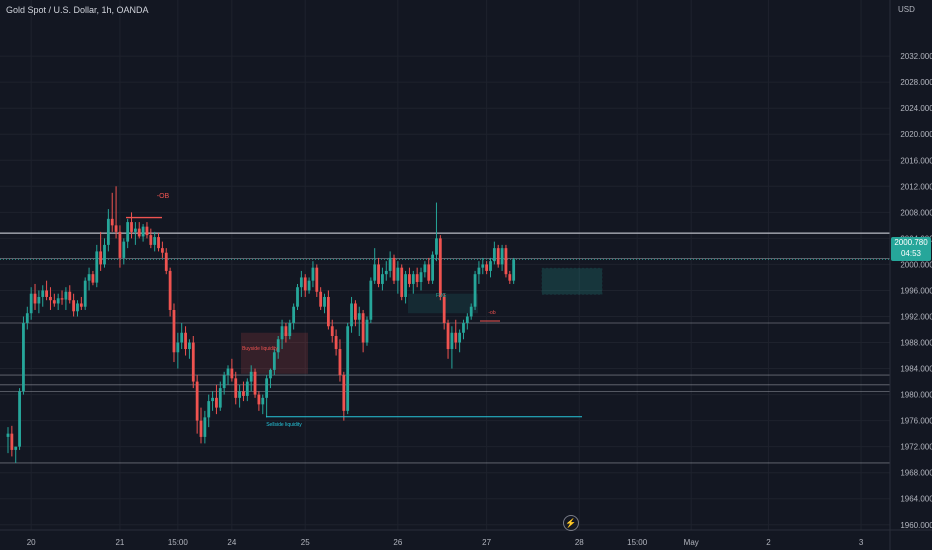 The height and width of the screenshot is (550, 932). Describe the element at coordinates (77, 10) in the screenshot. I see `chart-title: Gold Spot / U.S. Dollar, 1h, OANDA` at that location.